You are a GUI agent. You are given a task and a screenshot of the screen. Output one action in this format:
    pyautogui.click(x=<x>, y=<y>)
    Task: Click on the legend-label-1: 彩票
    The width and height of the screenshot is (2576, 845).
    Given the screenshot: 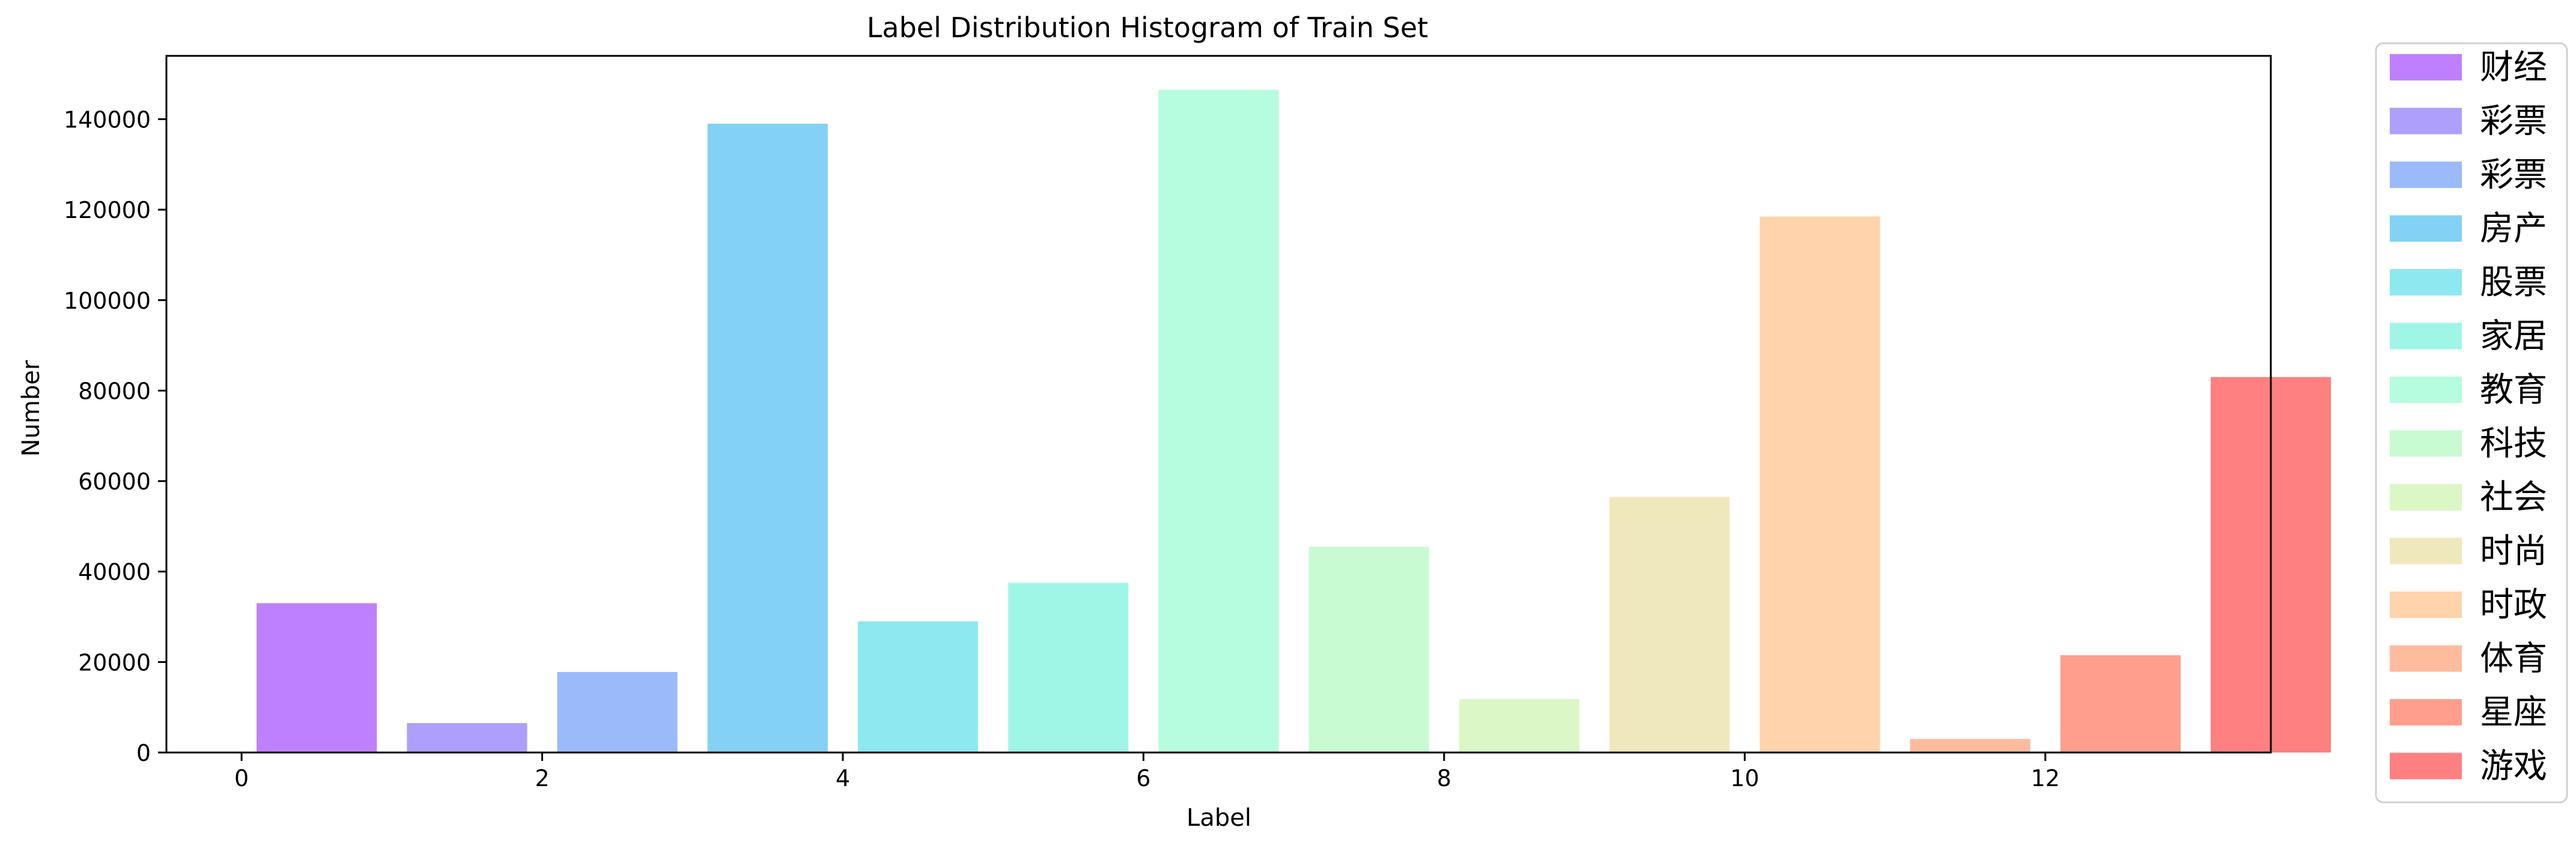 What is the action you would take?
    pyautogui.click(x=2513, y=121)
    